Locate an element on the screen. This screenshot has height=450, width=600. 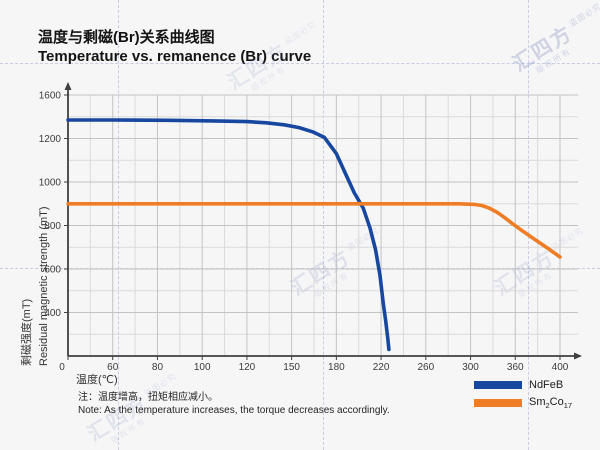
legend-label-ndfeb: NdFeB is located at coordinates (546, 385).